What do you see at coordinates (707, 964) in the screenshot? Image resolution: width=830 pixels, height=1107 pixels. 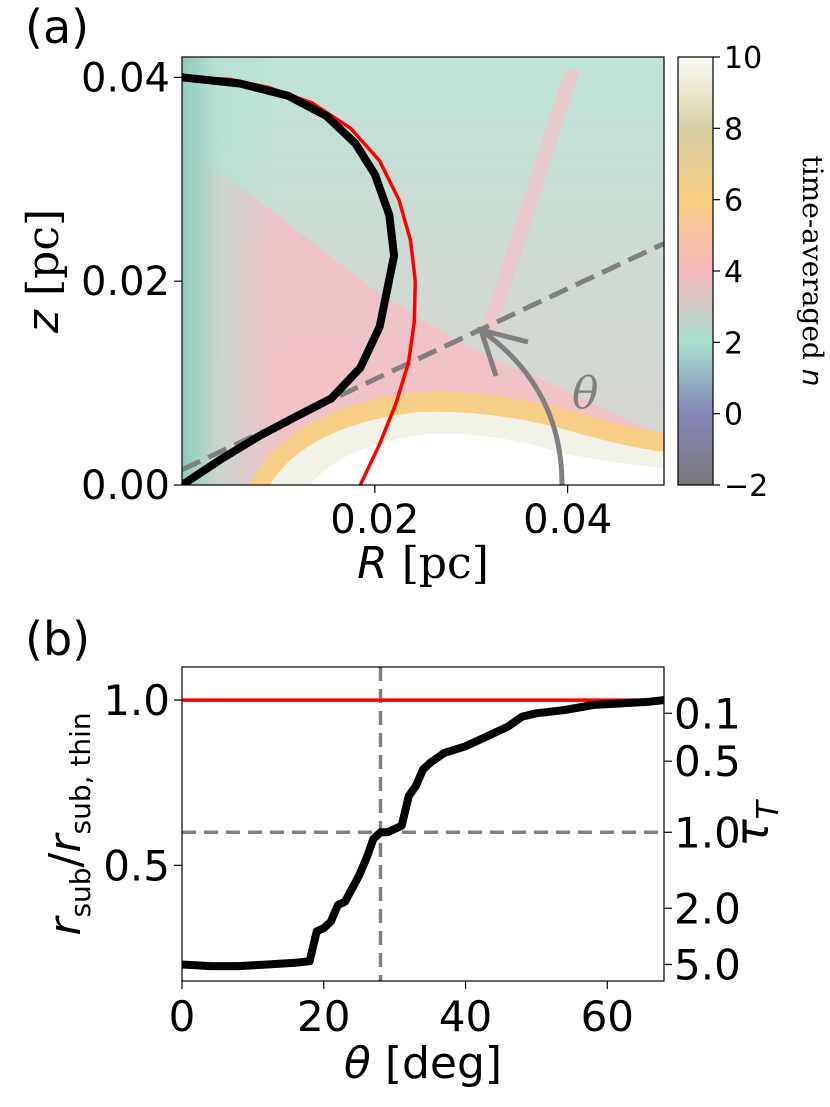 I see `right-tick-label: 5.0` at bounding box center [707, 964].